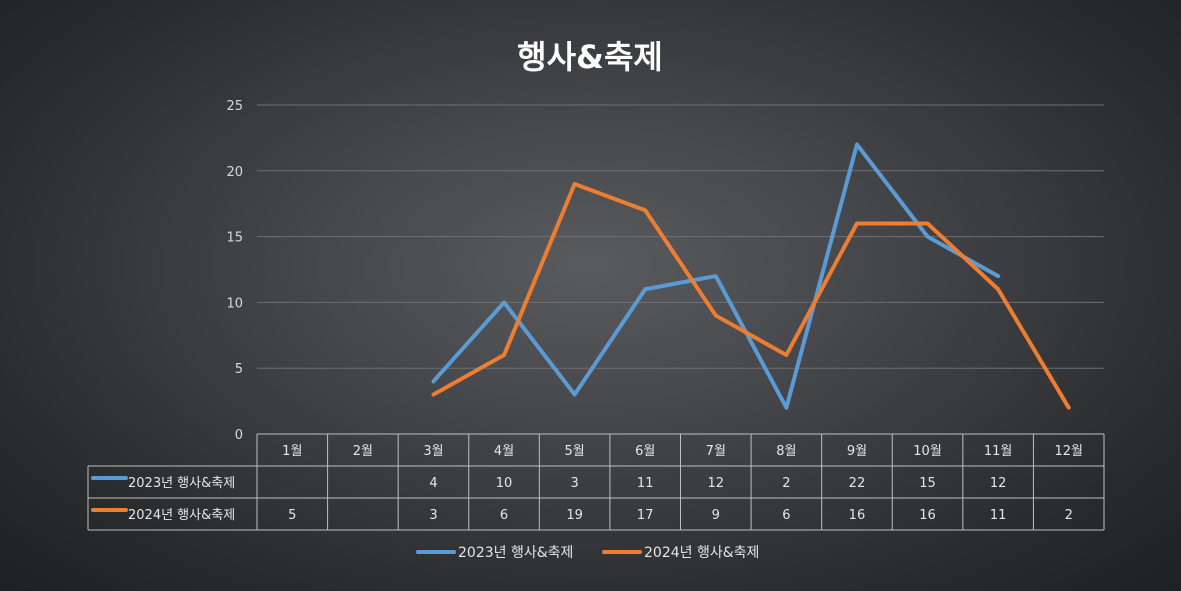 The image size is (1181, 591). I want to click on x-tick-label: 9월, so click(857, 451).